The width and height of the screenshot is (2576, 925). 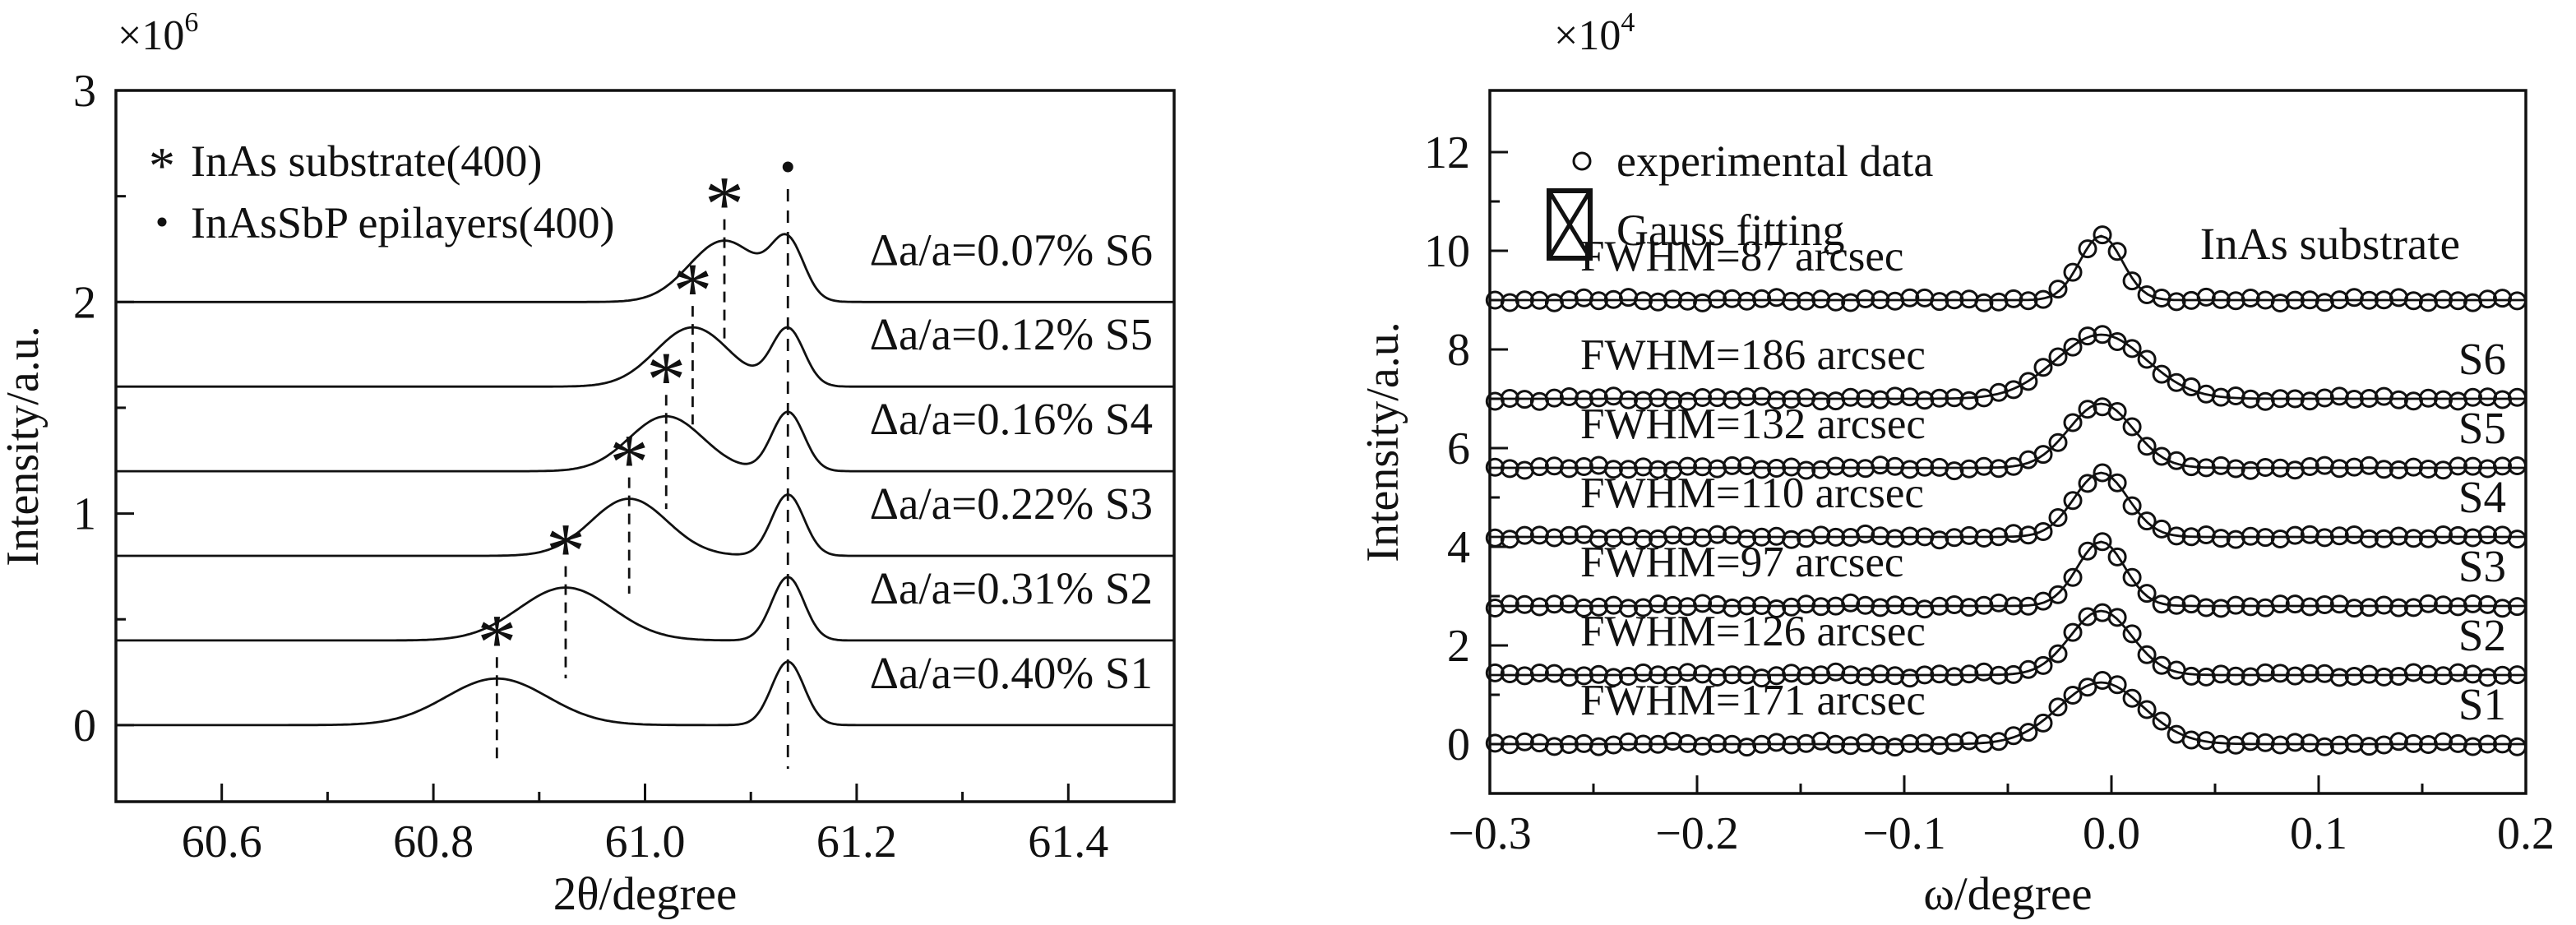 What do you see at coordinates (1741, 562) in the screenshot?
I see `fwhm-label-4: FWHM=97 arcsec` at bounding box center [1741, 562].